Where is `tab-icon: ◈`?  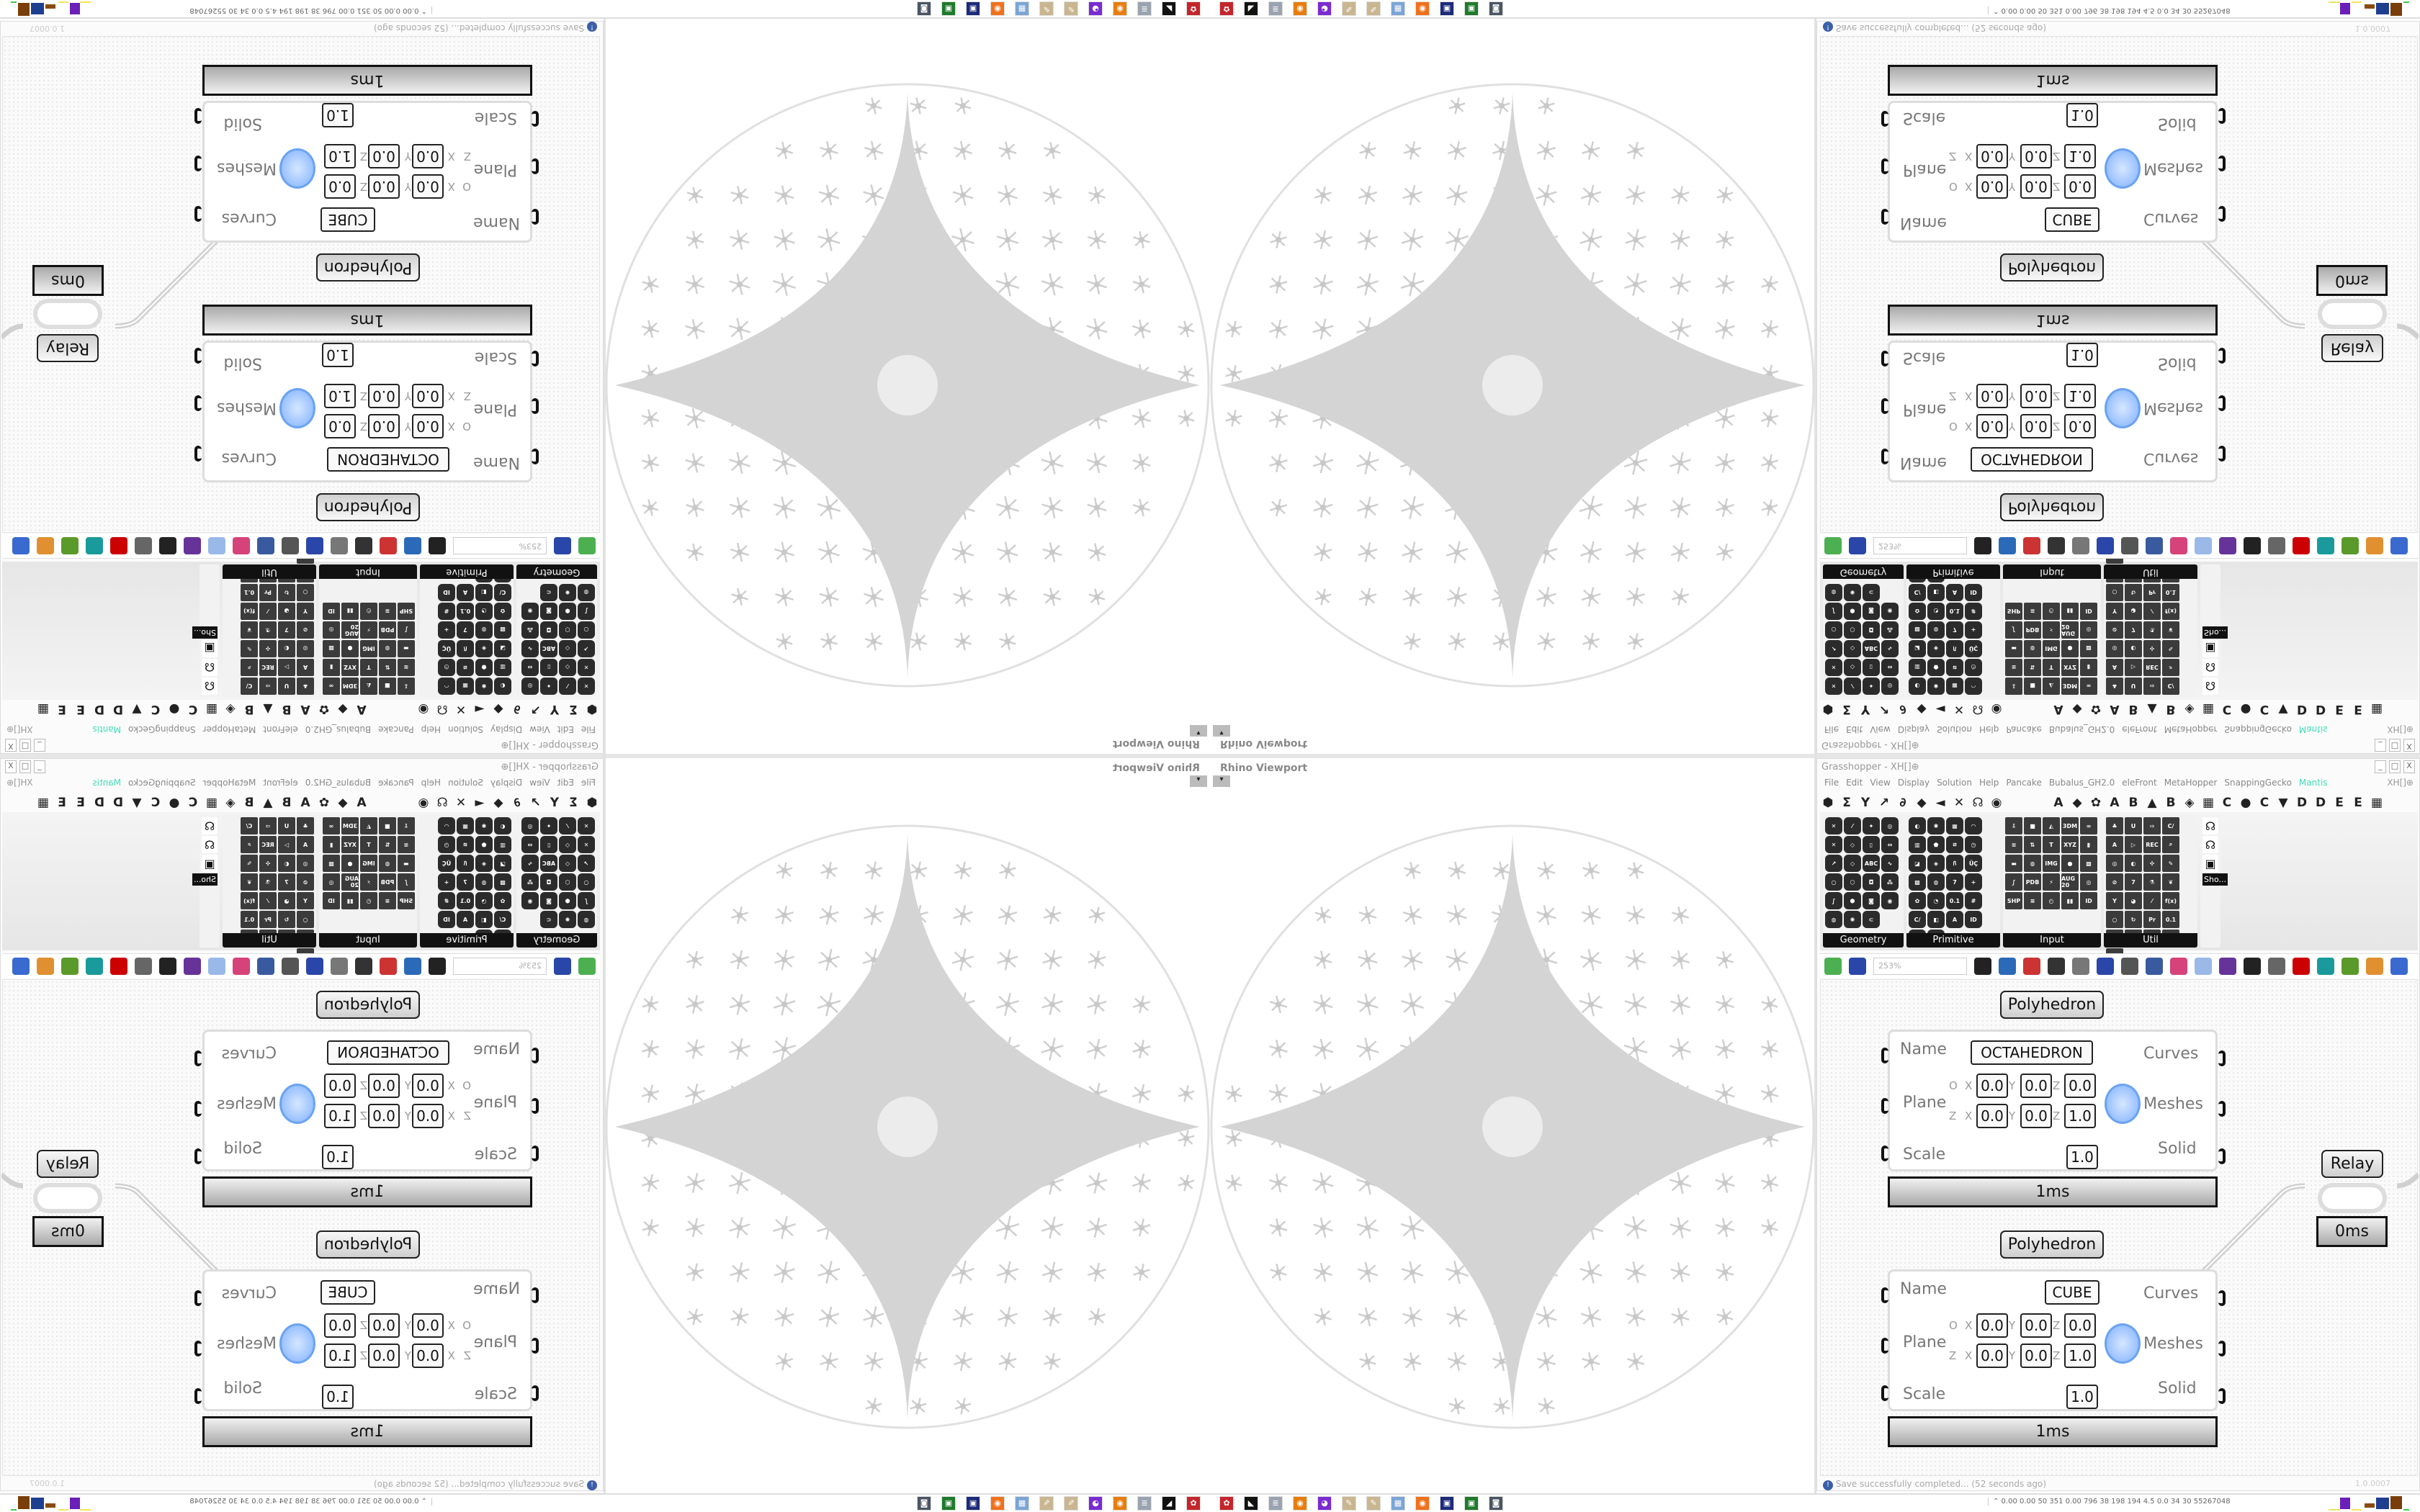
tab-icon: ◈ is located at coordinates (2189, 803).